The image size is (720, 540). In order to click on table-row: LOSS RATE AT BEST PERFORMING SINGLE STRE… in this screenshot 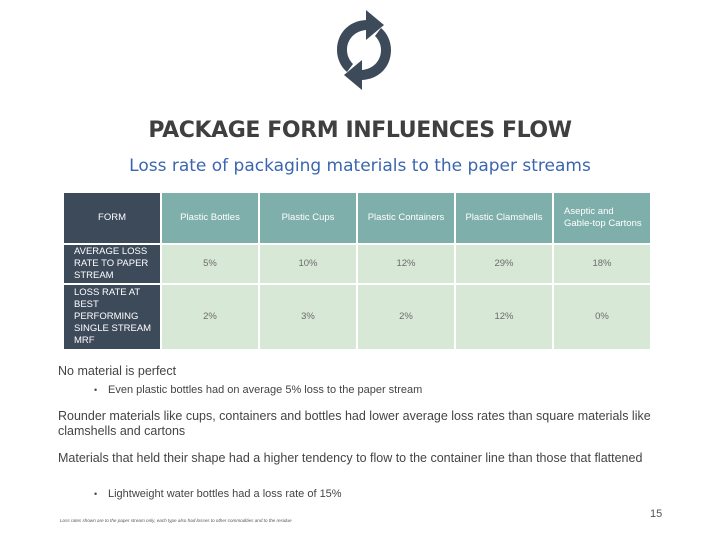, I will do `click(357, 317)`.